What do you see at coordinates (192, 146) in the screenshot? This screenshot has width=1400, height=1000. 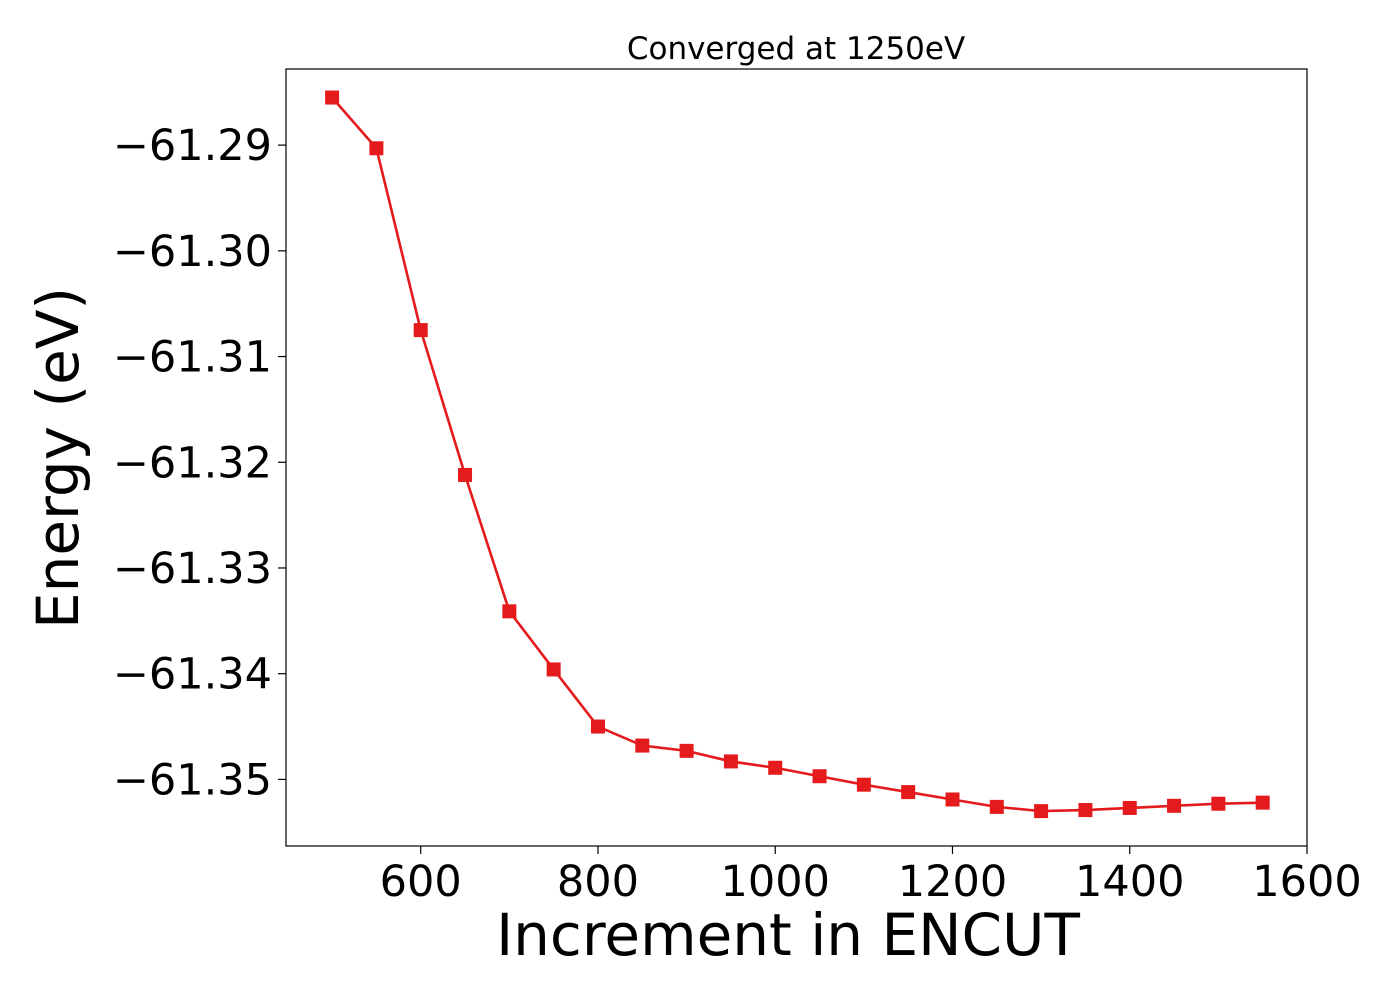 I see `y-tick-label: −61.29` at bounding box center [192, 146].